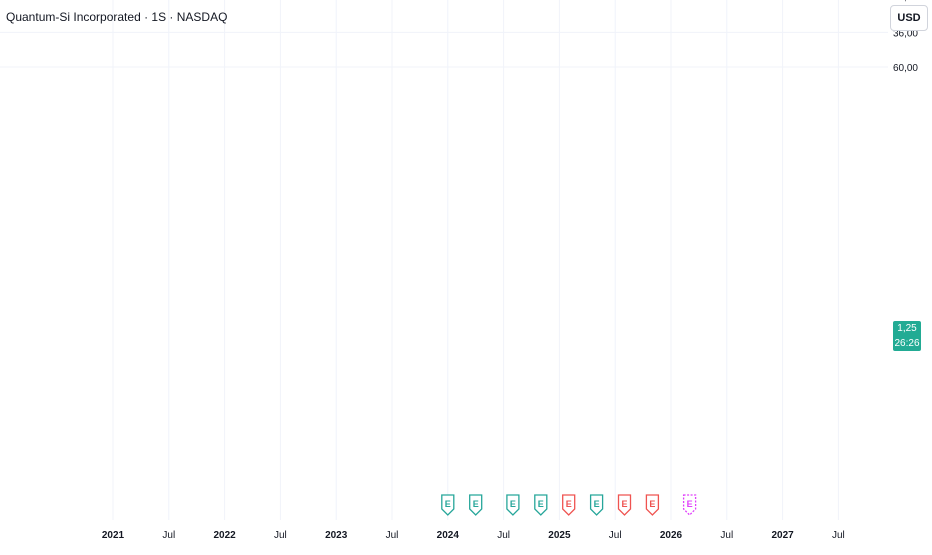 The width and height of the screenshot is (932, 555). What do you see at coordinates (117, 17) in the screenshot?
I see `chart-title: Quantum-Si Incorporated · 1S · NASDAQ` at bounding box center [117, 17].